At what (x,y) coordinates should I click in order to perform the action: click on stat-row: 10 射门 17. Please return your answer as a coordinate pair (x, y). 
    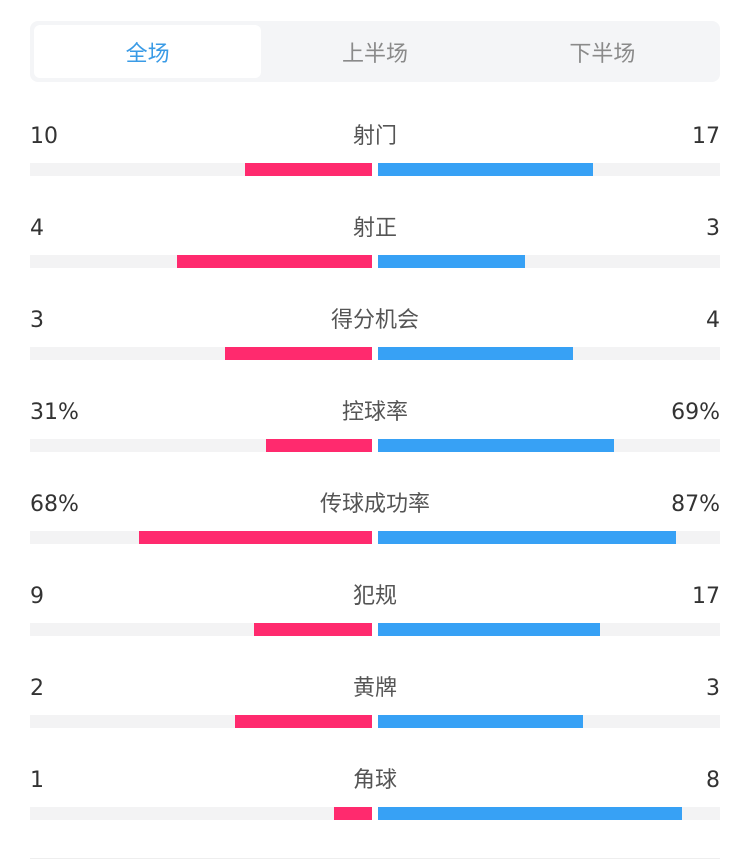
    Looking at the image, I should click on (375, 157).